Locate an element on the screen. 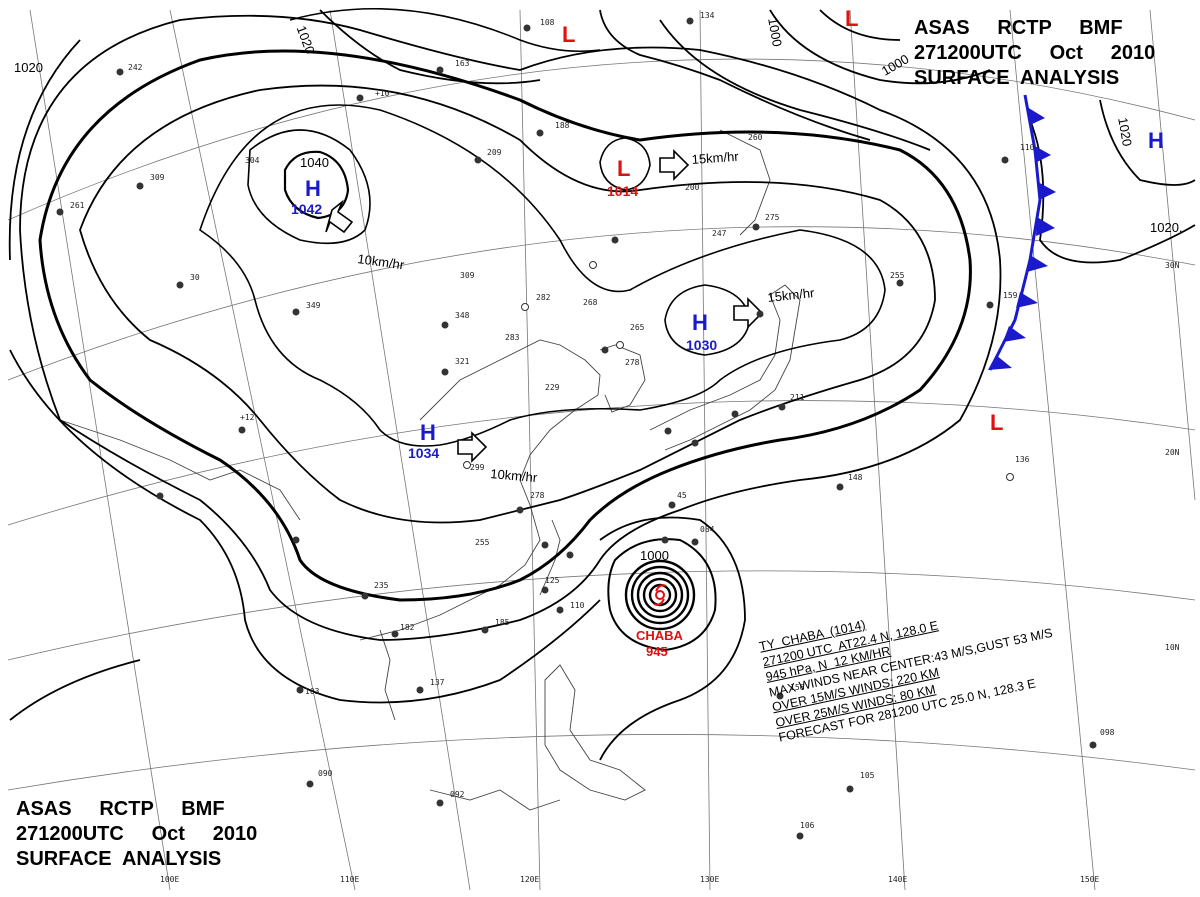 The height and width of the screenshot is (897, 1200). high-center-value: 1034 is located at coordinates (423, 453).